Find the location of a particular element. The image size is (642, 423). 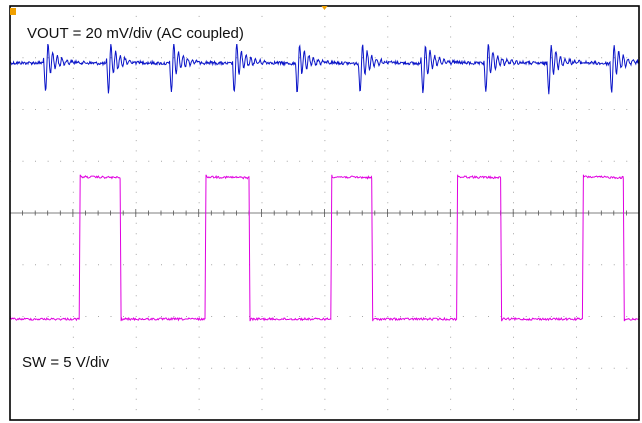

sw-label-bg is located at coordinates (85, 361).